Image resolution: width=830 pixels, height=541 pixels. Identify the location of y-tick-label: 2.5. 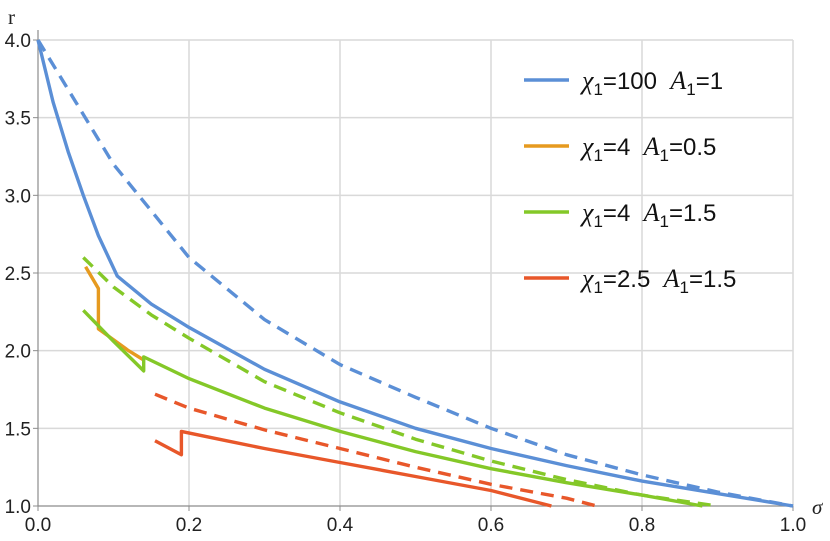
(18, 274).